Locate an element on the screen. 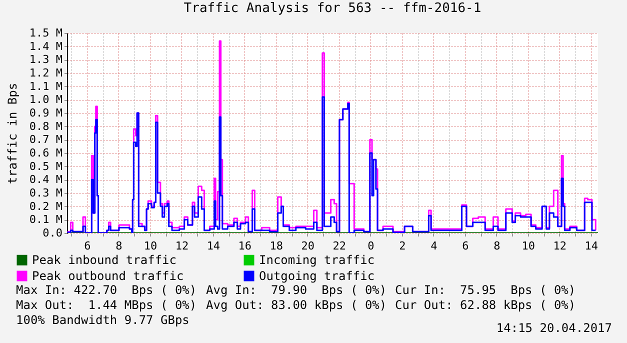 This screenshot has width=627, height=343. x-tick-label: 0 is located at coordinates (371, 246).